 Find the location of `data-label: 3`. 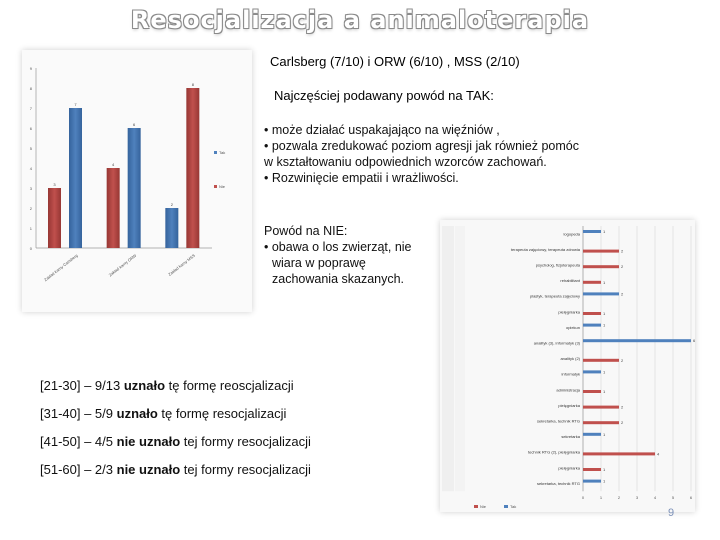

data-label: 3 is located at coordinates (54, 184).